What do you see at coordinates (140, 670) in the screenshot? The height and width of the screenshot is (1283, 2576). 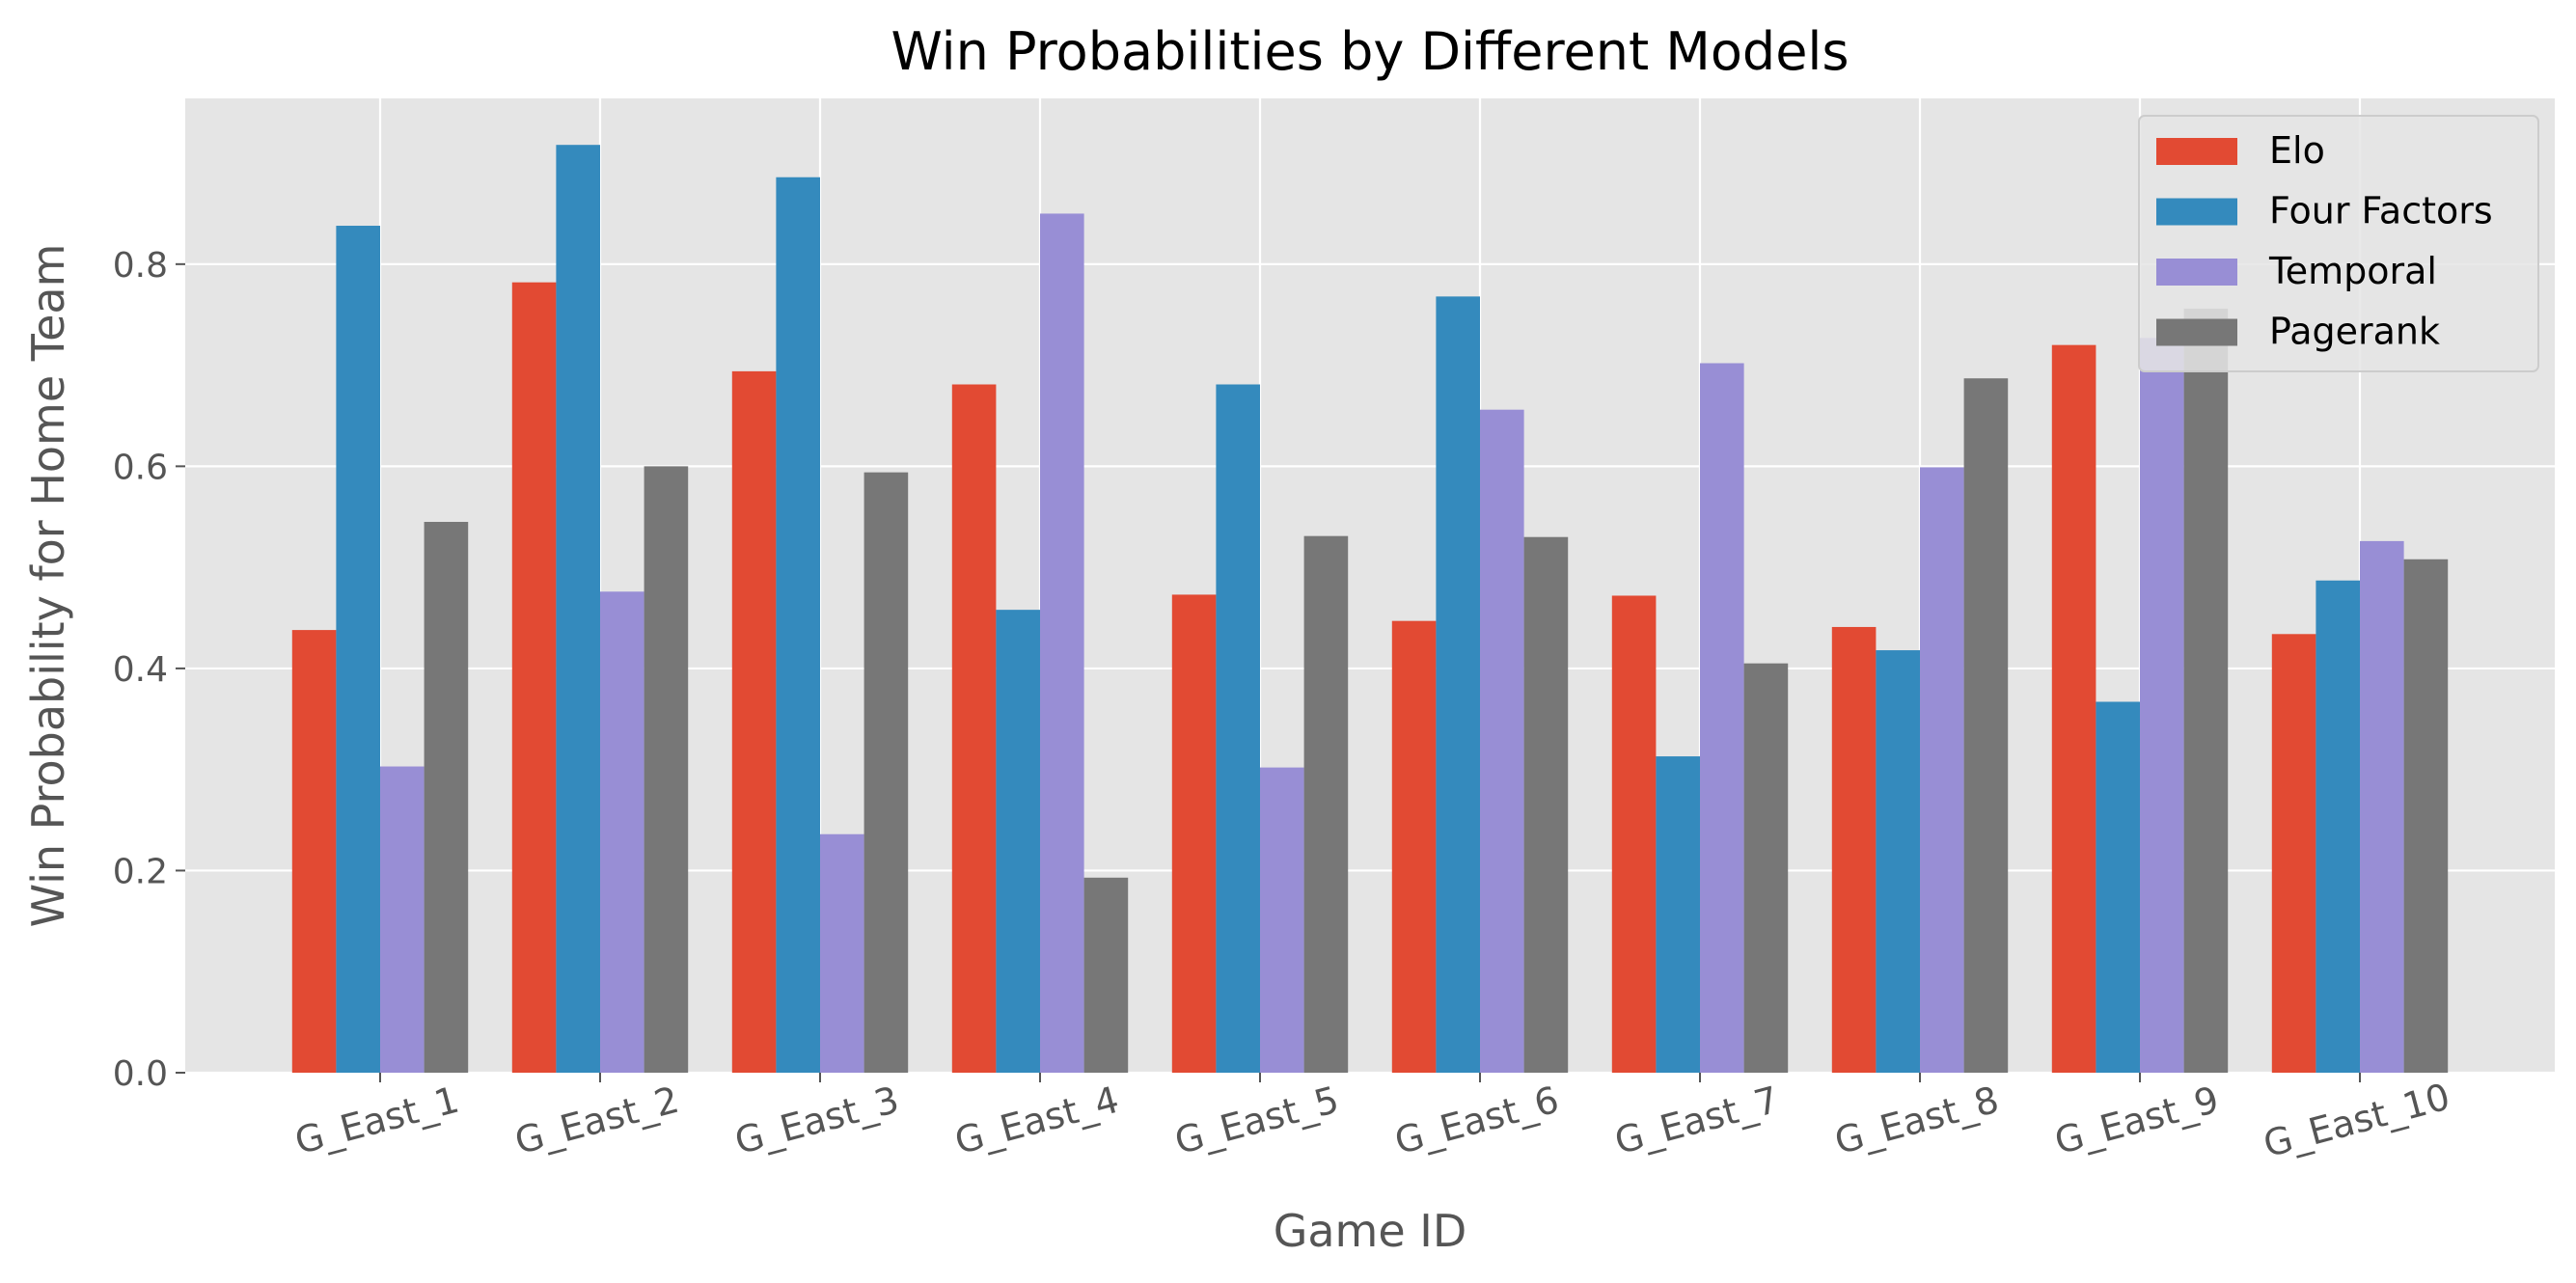 I see `y-tick-label: 0.4` at bounding box center [140, 670].